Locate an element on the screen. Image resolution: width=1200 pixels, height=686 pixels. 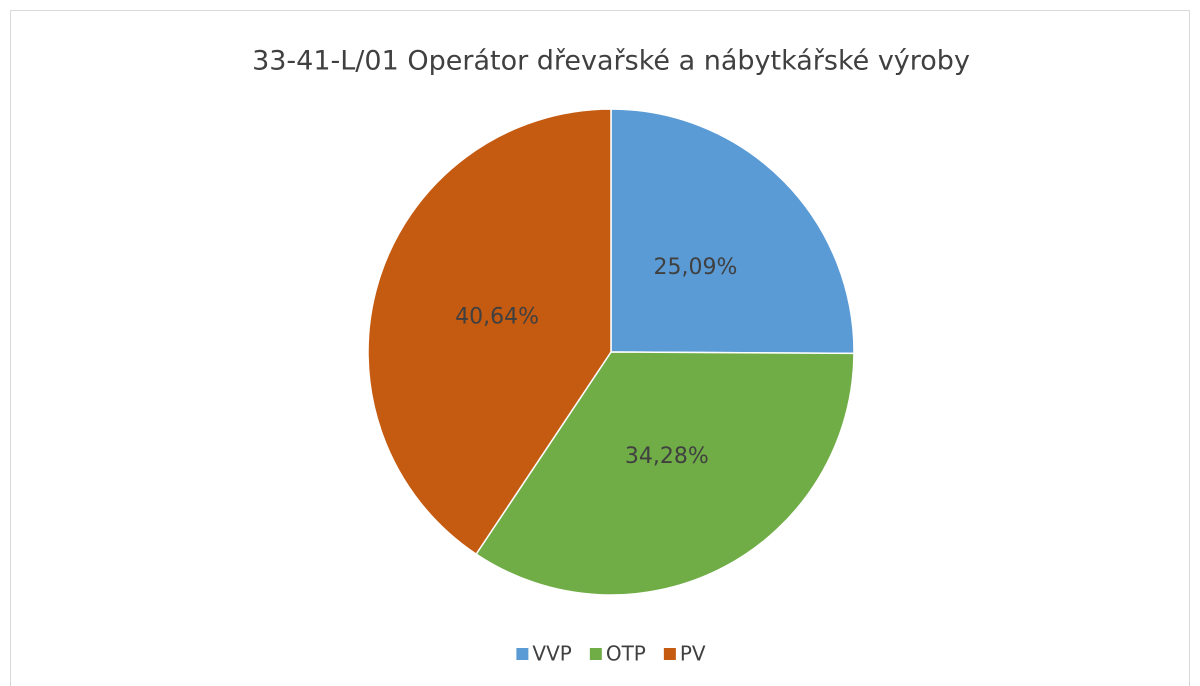
legend-label: VVP is located at coordinates (551, 654).